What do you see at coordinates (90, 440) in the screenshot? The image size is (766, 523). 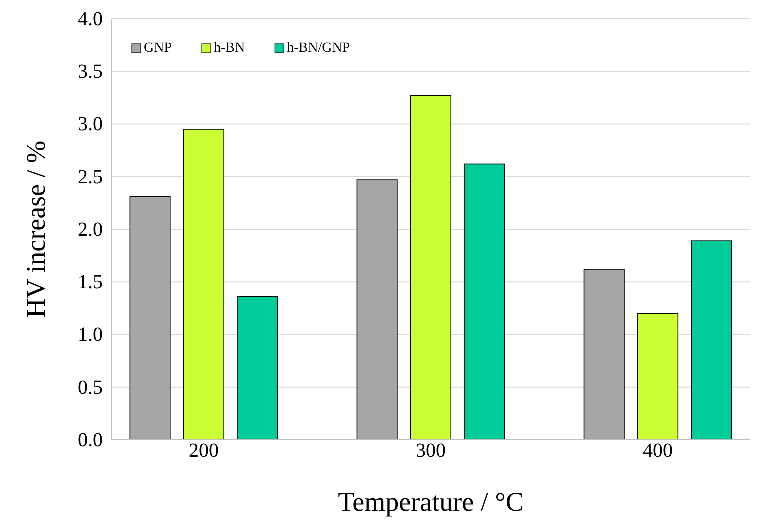 I see `y-tick-label: 0.0` at bounding box center [90, 440].